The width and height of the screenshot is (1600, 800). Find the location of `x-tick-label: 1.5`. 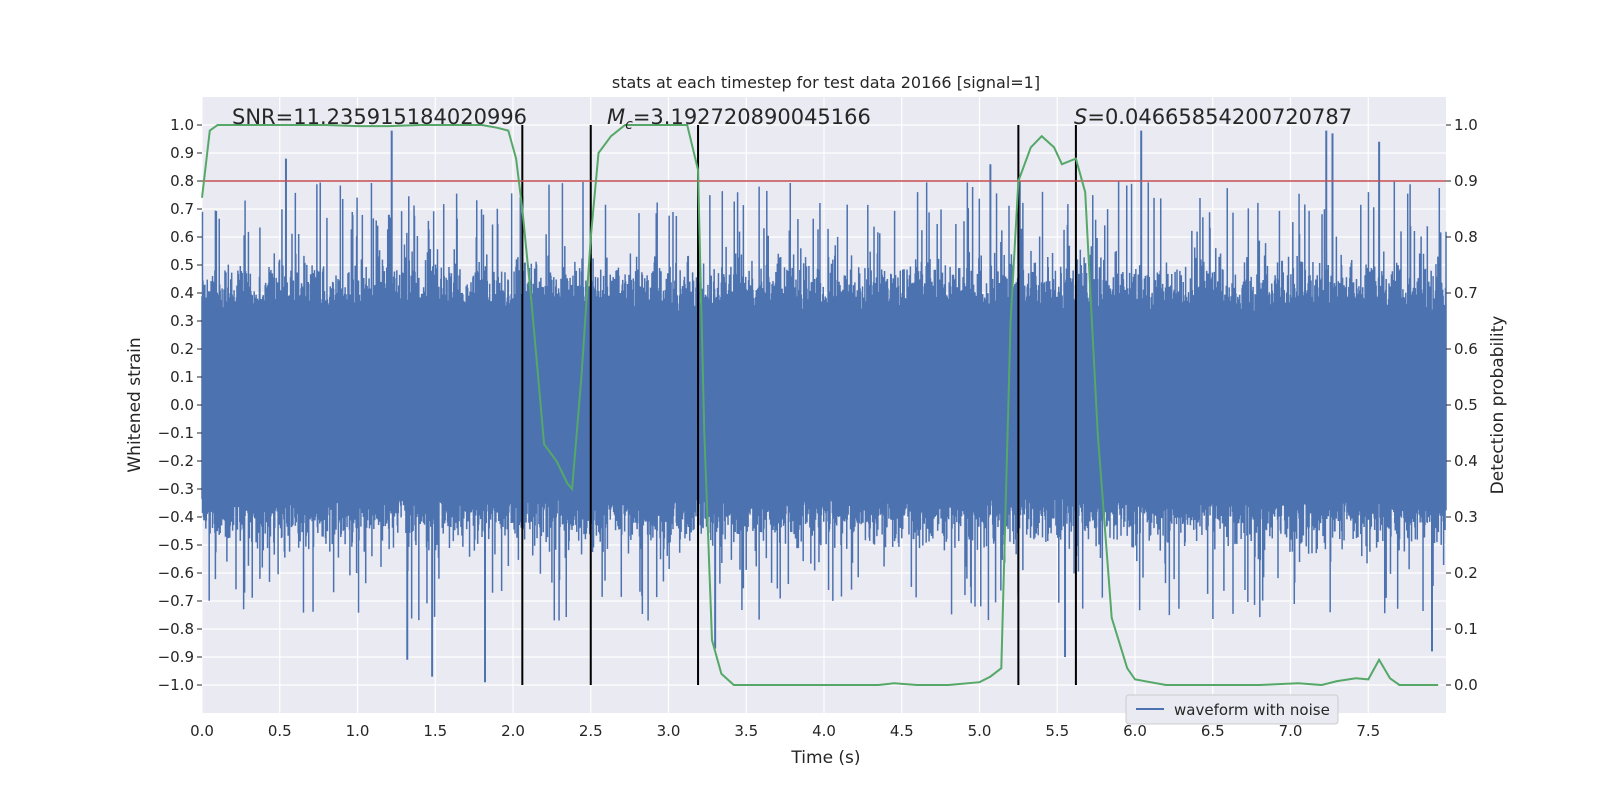

x-tick-label: 1.5 is located at coordinates (435, 731).